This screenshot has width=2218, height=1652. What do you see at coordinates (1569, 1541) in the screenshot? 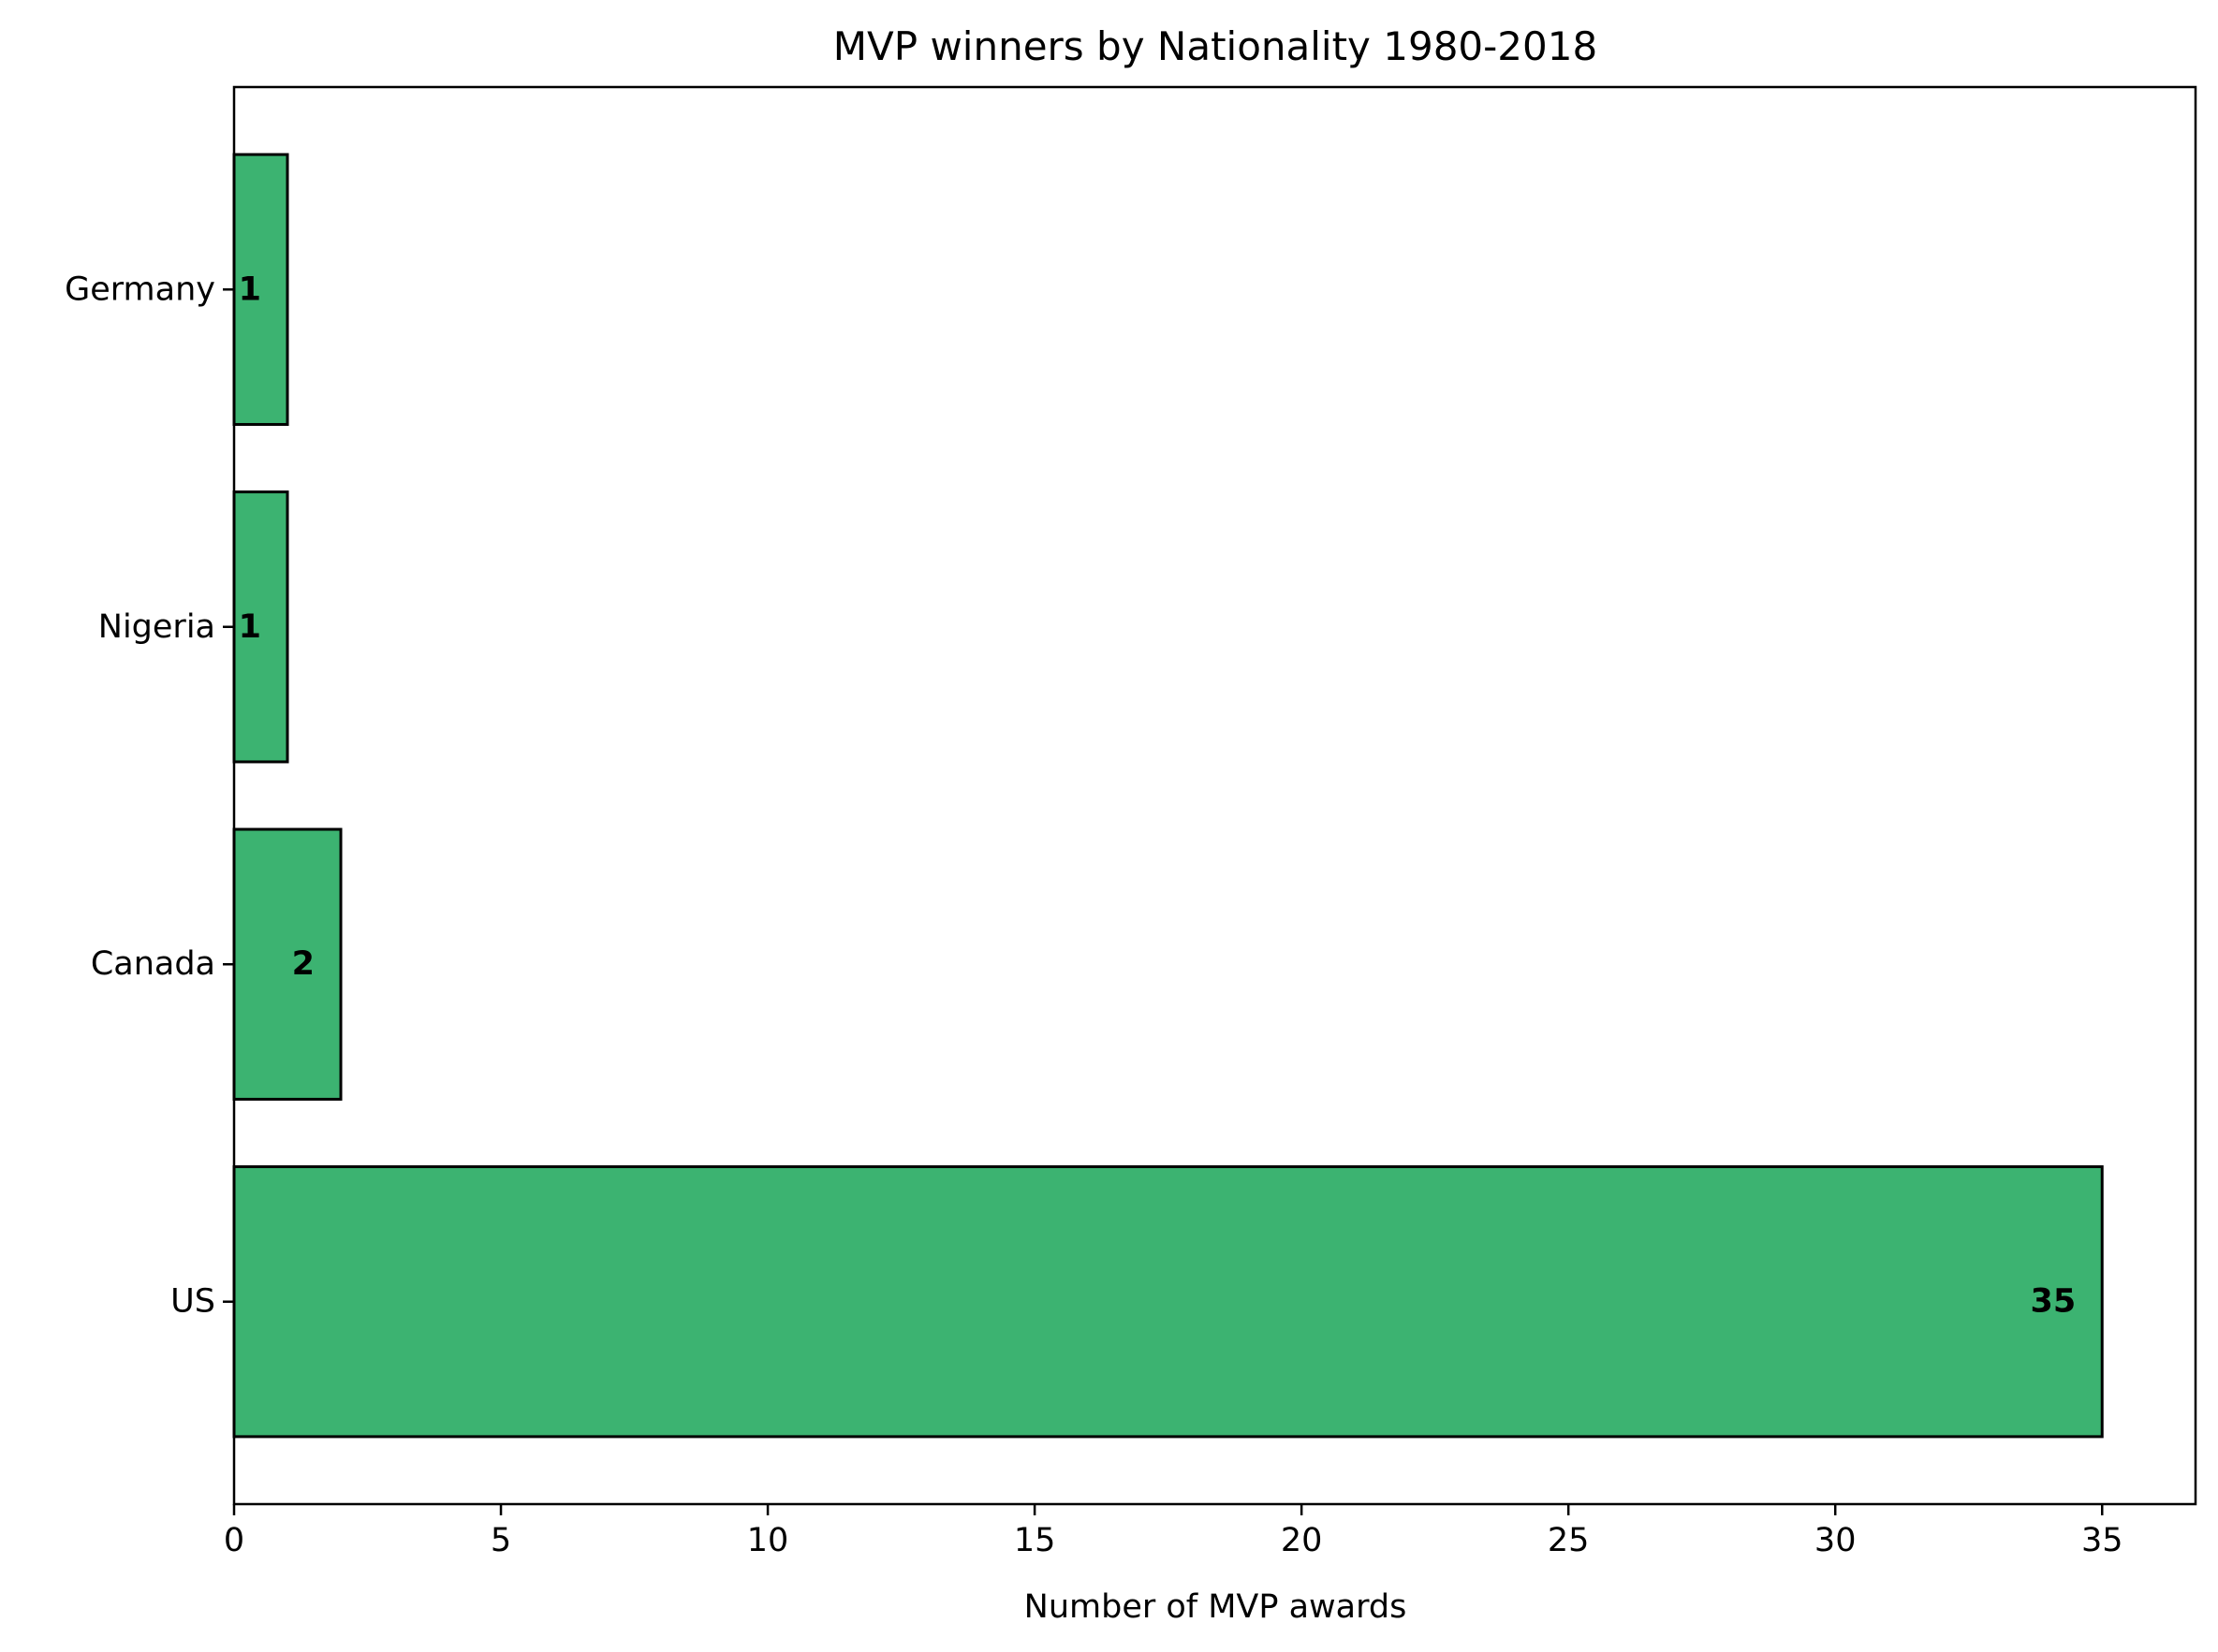
I see `x-tick-label: 25` at bounding box center [1569, 1541].